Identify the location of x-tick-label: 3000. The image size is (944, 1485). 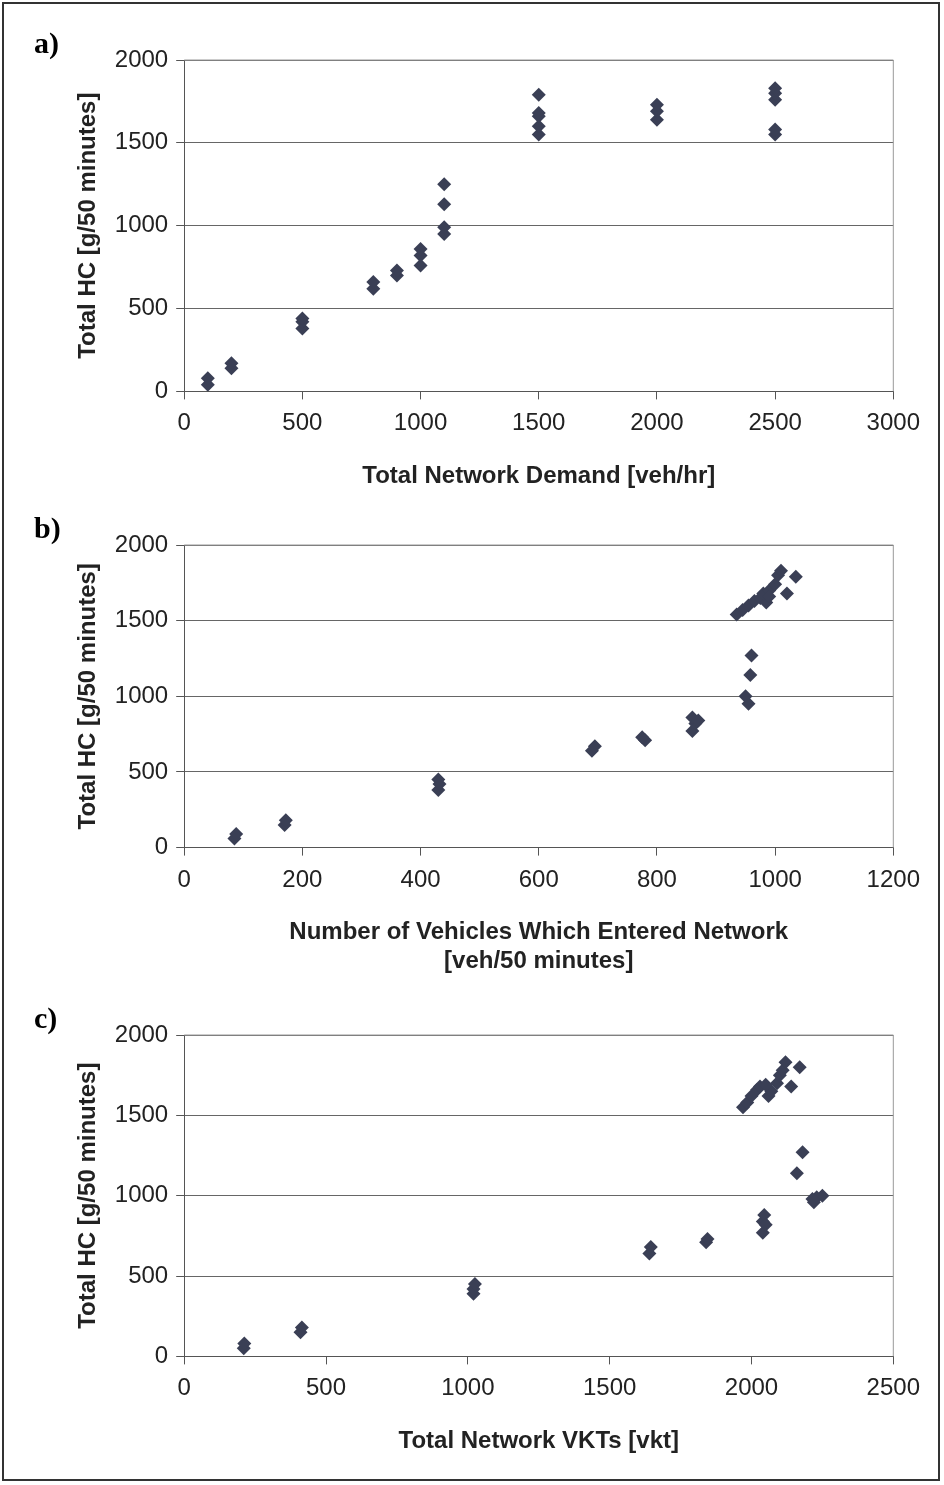
(893, 422).